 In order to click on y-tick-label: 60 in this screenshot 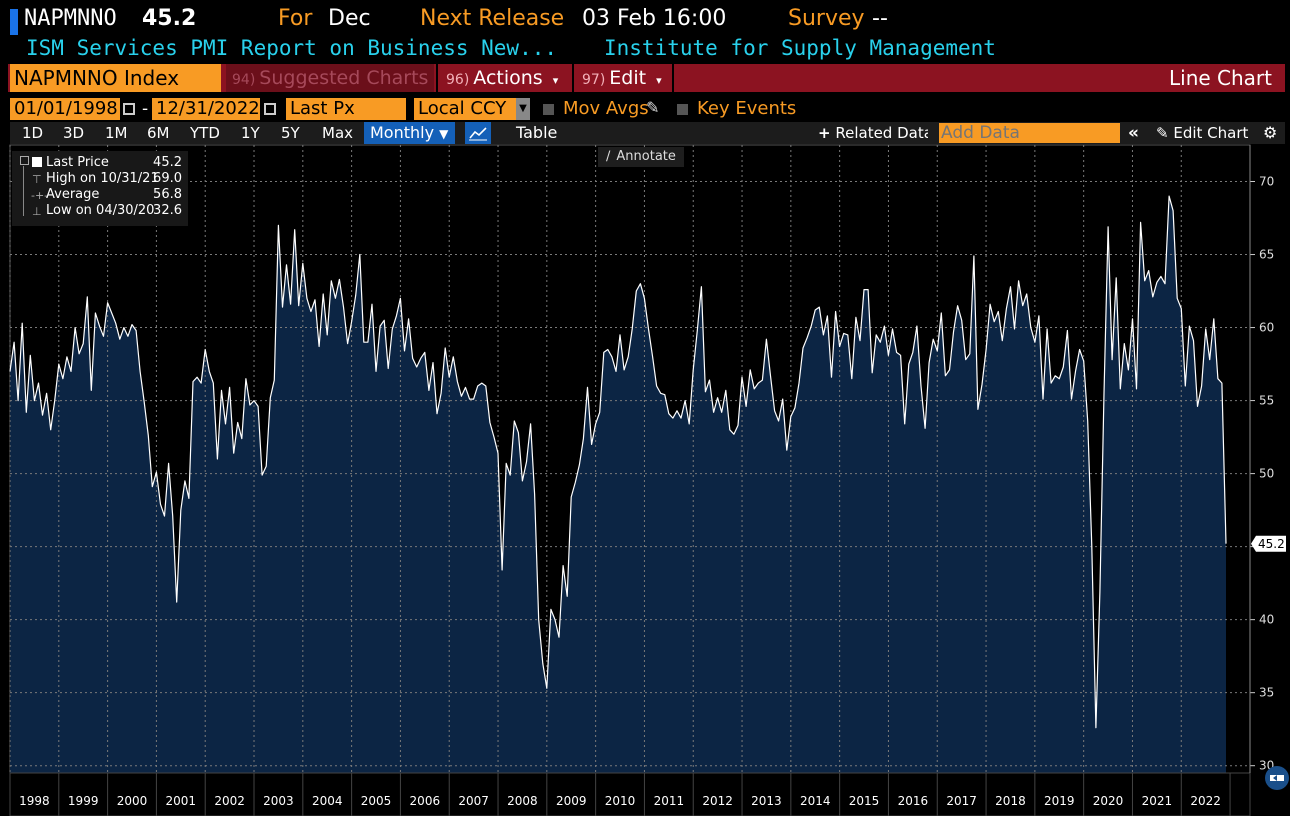, I will do `click(1266, 328)`.